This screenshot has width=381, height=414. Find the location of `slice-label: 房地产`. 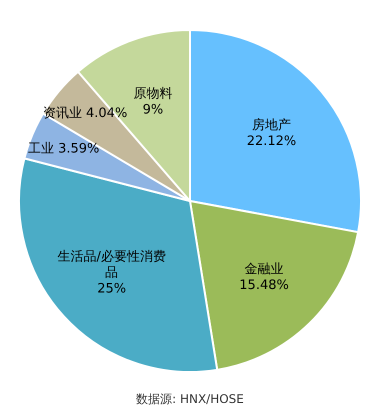

slice-label: 房地产 is located at coordinates (272, 124).